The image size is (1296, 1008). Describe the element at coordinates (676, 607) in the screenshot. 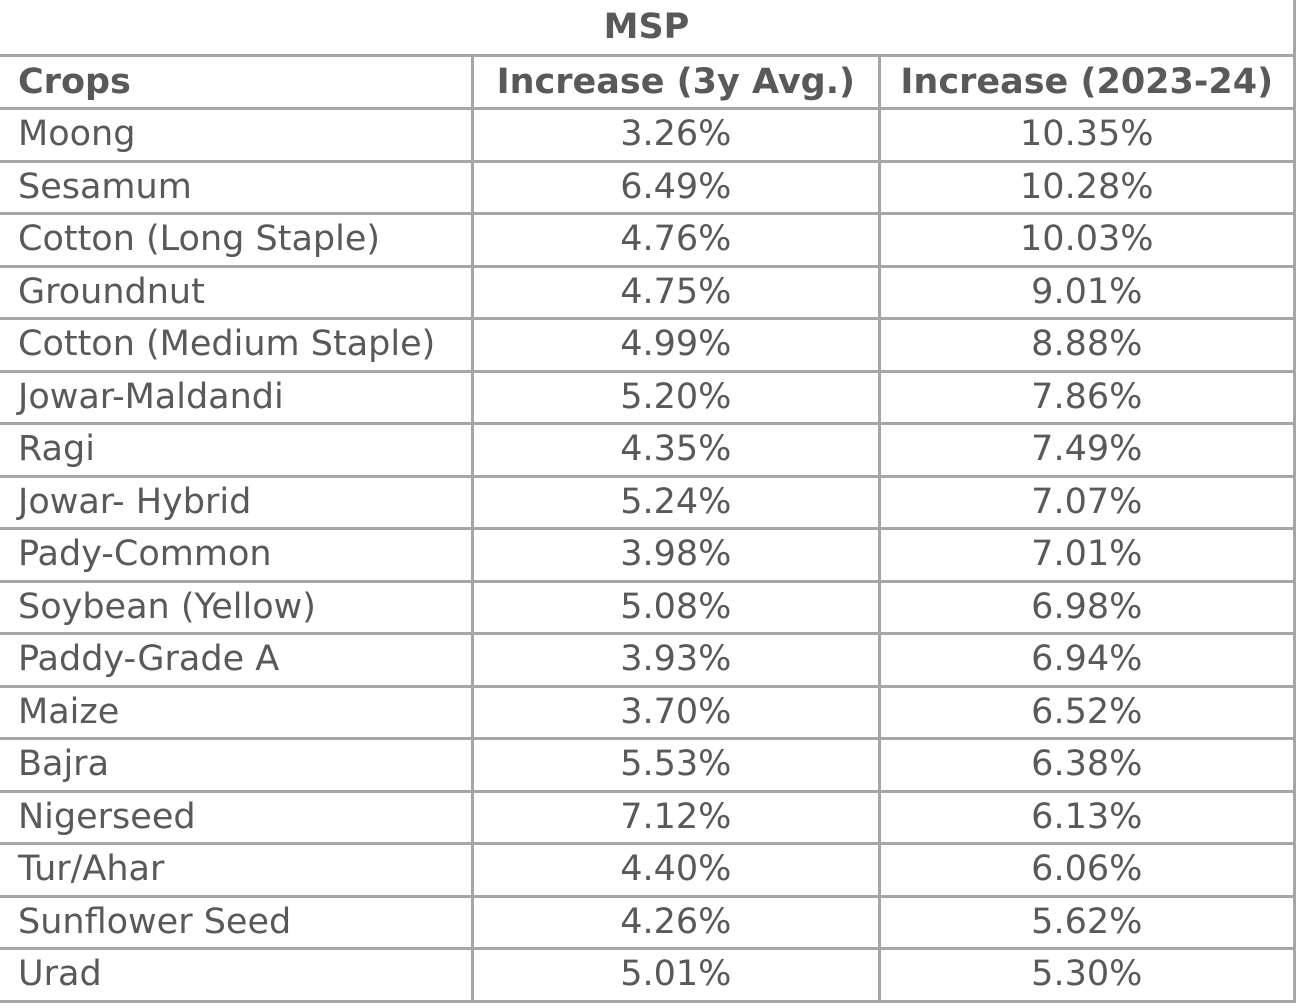

I see `increase-3y-avg-cell: 5.08%` at that location.